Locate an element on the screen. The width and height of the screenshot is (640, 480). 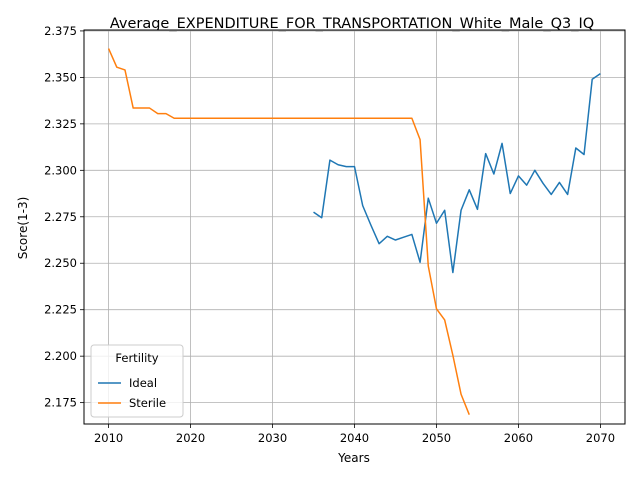
x-axis: 2010 2020 2030 2040 2050 2060 2070 is located at coordinates (354, 434).